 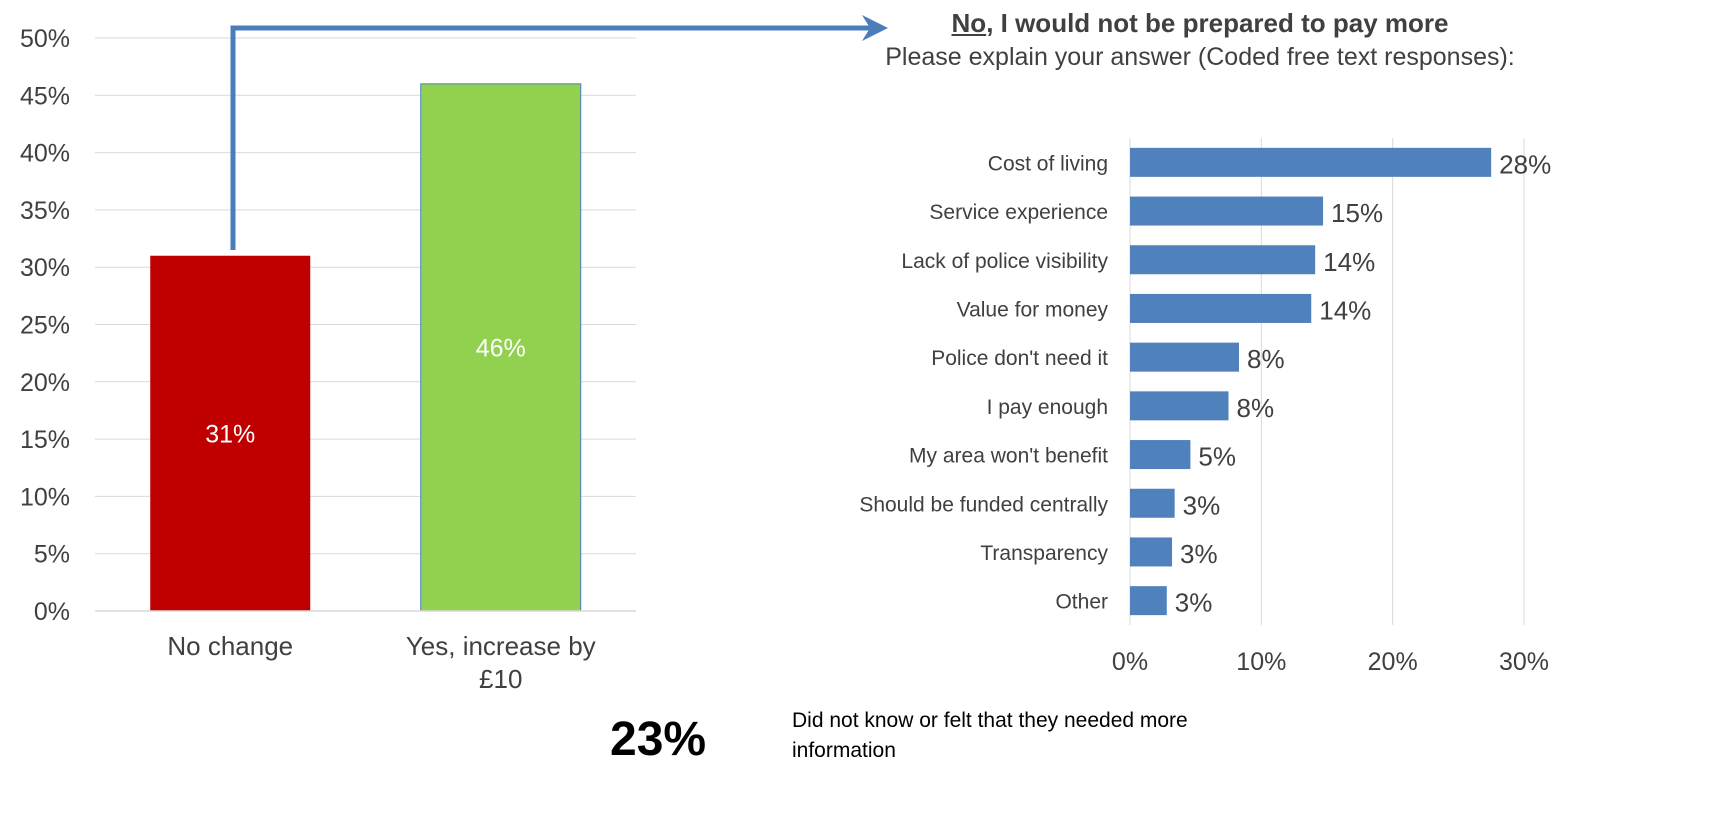 I want to click on y-tick-label: 5%, so click(x=52, y=555).